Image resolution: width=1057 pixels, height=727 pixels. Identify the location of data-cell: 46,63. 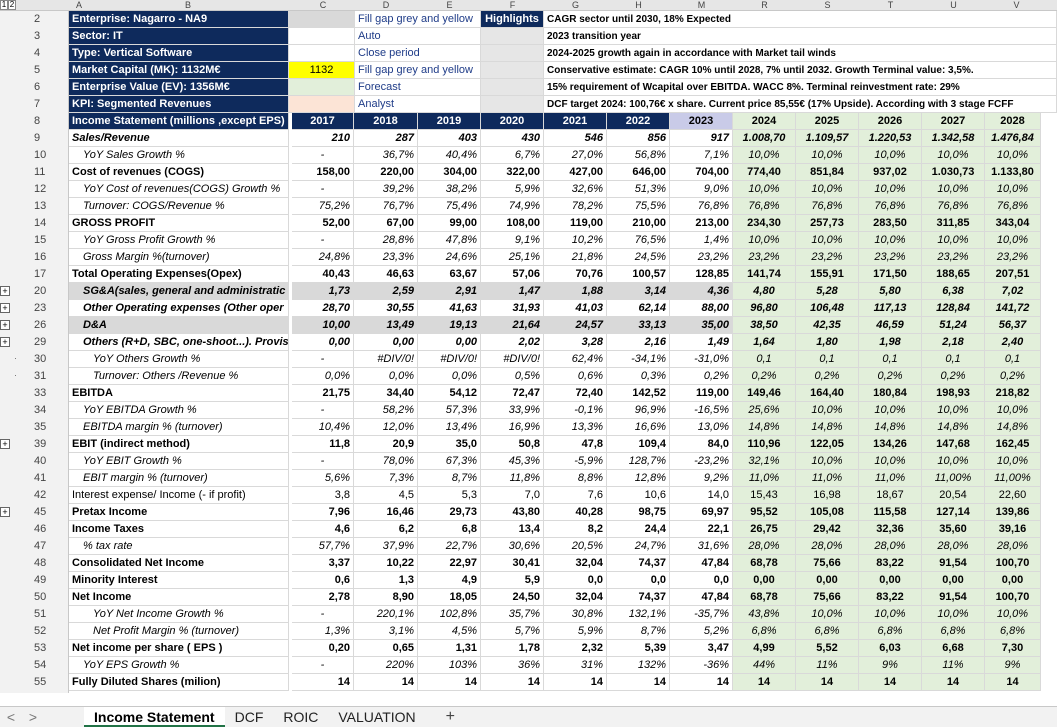
(386, 274).